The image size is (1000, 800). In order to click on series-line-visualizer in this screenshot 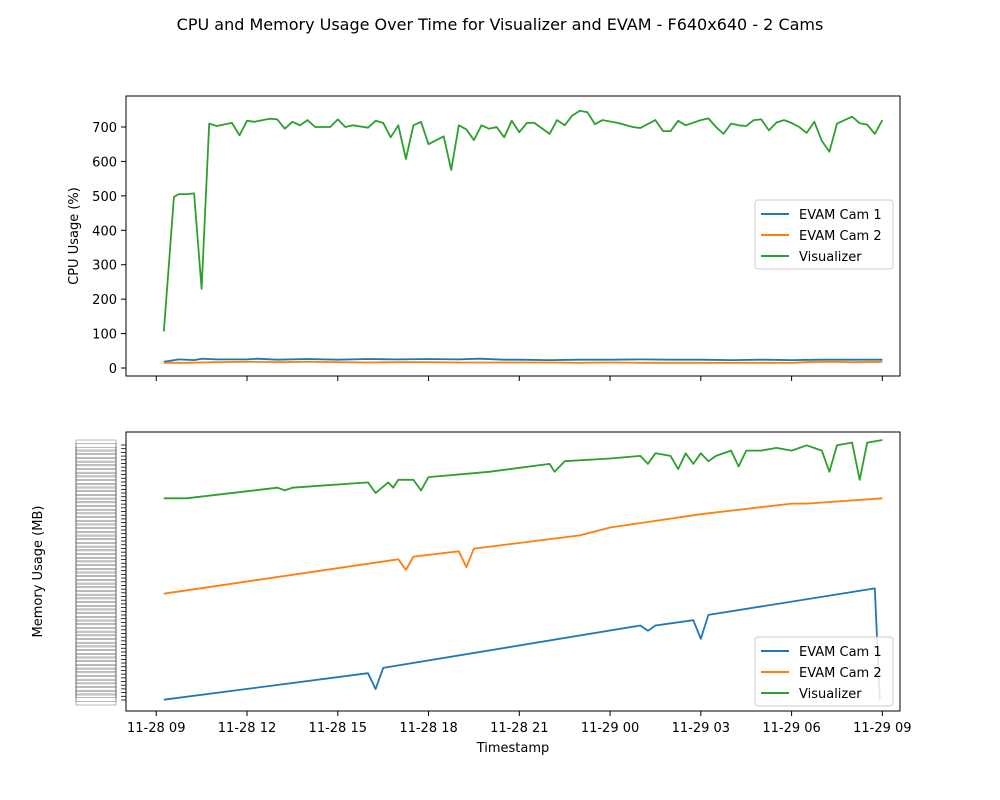, I will do `click(523, 469)`.